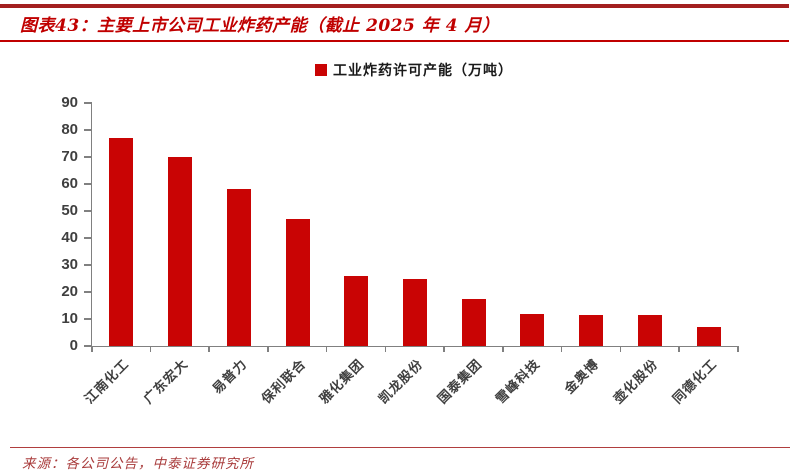 The width and height of the screenshot is (807, 472). Describe the element at coordinates (138, 464) in the screenshot. I see `source-text: 来源：各公司公告，中泰证券研究所` at that location.